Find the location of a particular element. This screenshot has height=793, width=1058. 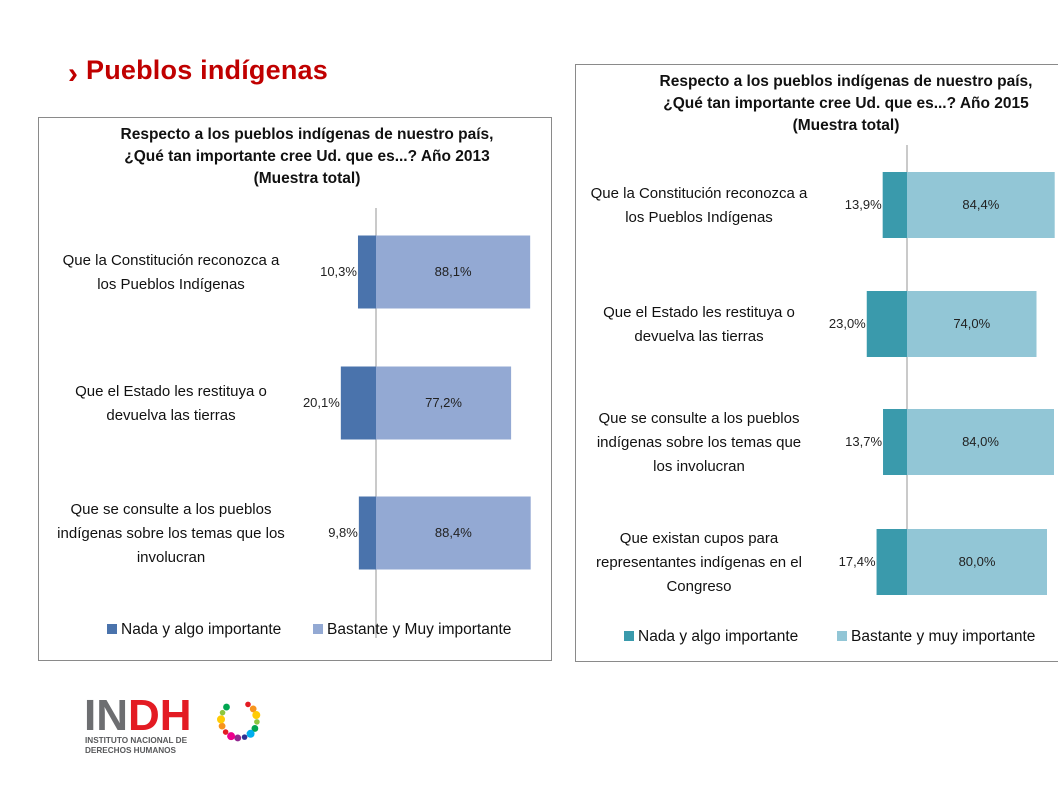

data-label-nada-algo: 10,3% is located at coordinates (338, 271).